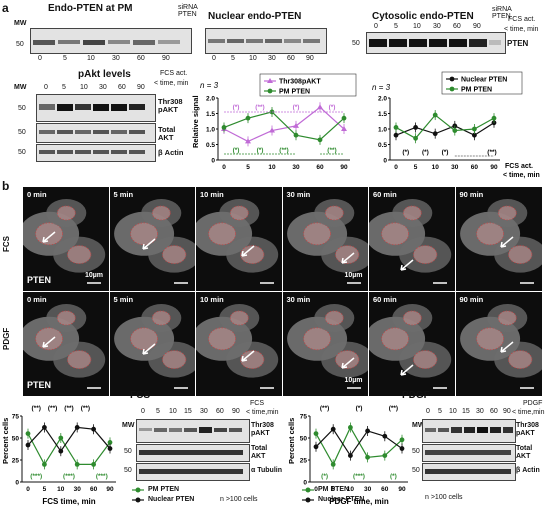 This screenshot has width=550, height=508. I want to click on cyto-pten-label: PTEN, so click(518, 43).